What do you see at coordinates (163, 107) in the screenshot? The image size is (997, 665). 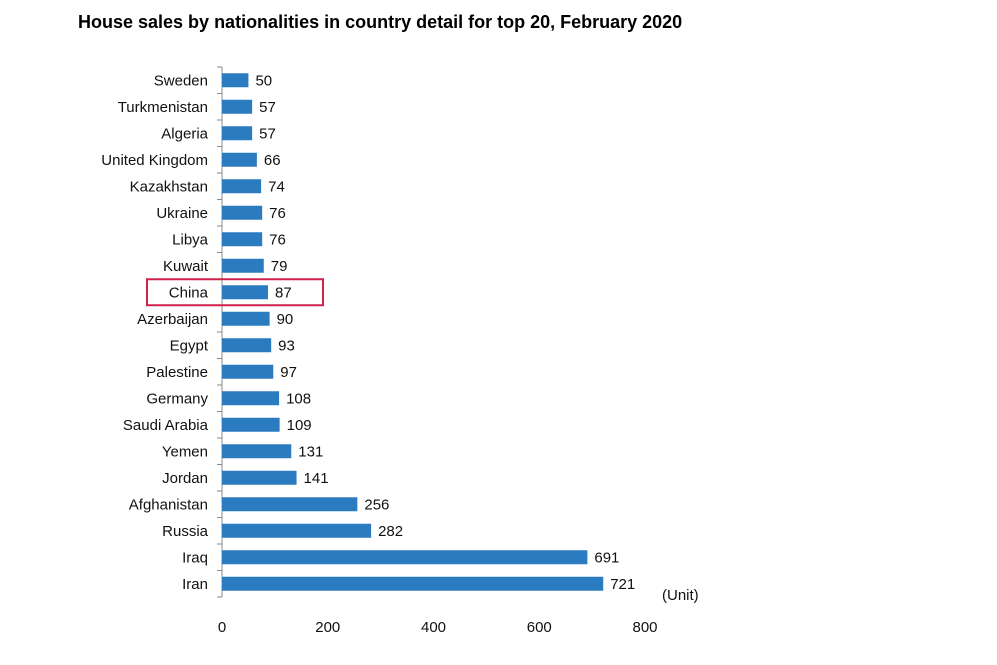 I see `category-label: Turkmenistan` at bounding box center [163, 107].